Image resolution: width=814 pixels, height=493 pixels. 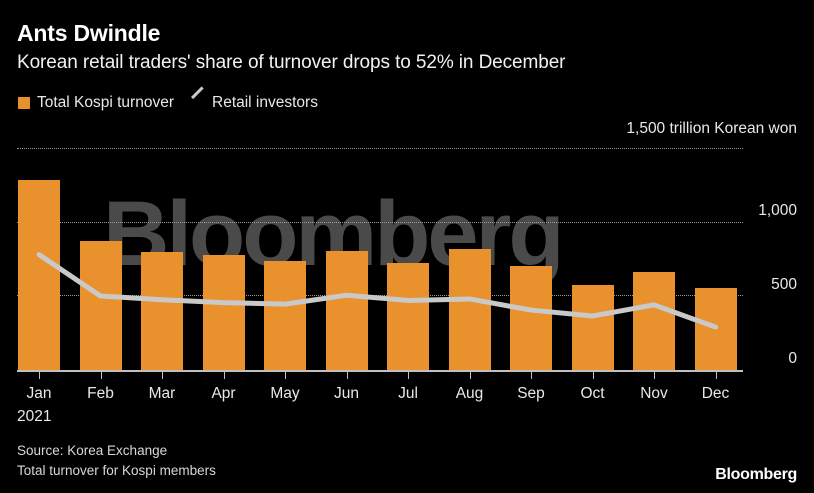 I want to click on tick-jan, so click(x=39, y=375).